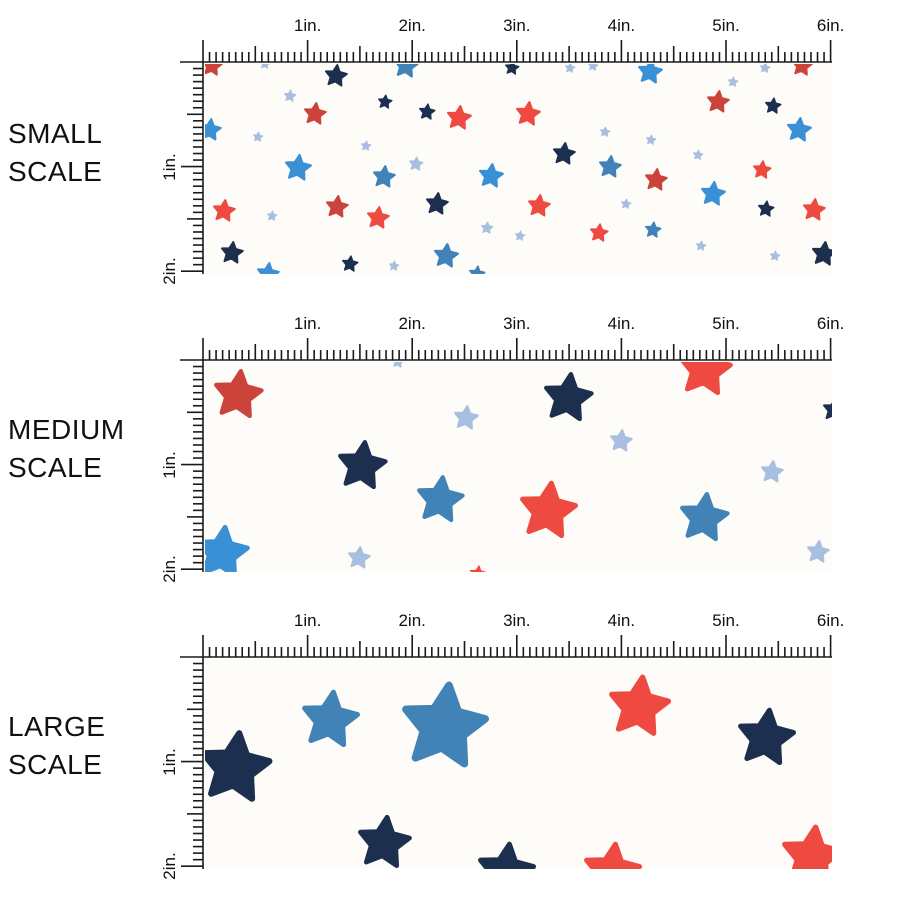 Image resolution: width=900 pixels, height=900 pixels. I want to click on scale-label: SMALL SCALE, so click(55, 153).